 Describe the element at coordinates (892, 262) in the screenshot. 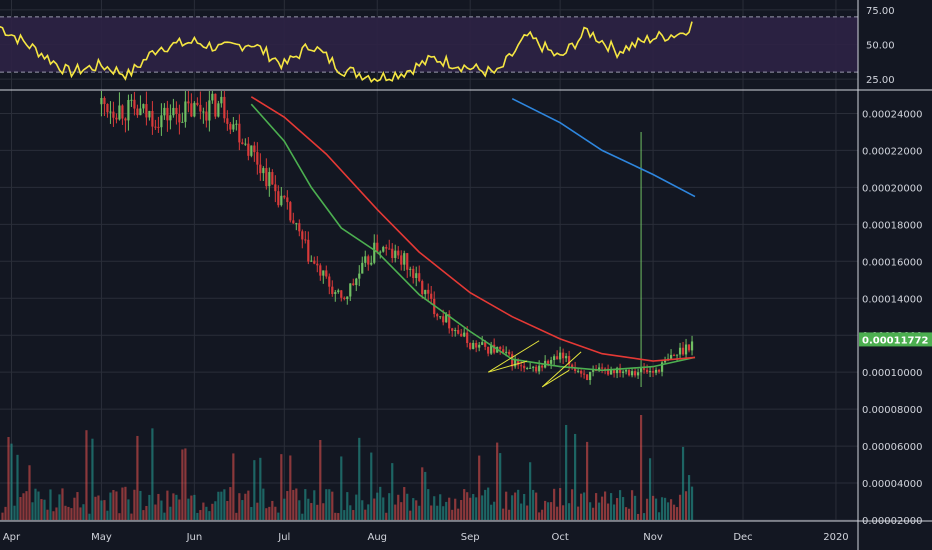

I see `price-tick-label: 0.00016000` at that location.